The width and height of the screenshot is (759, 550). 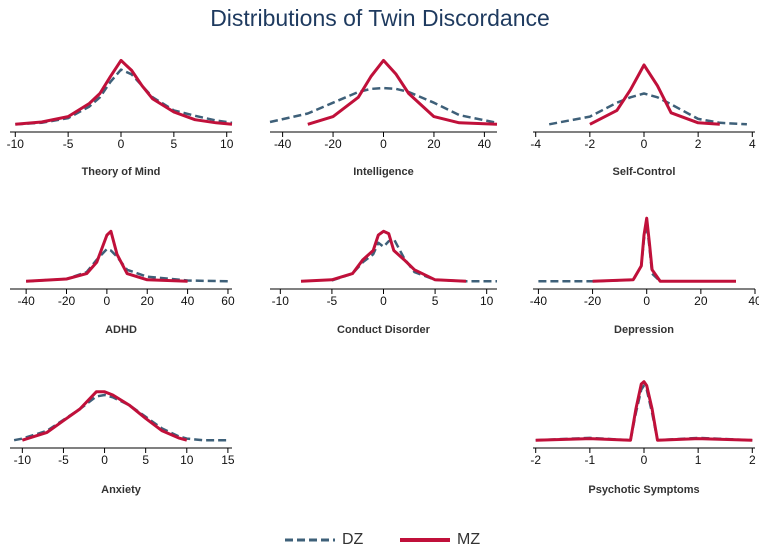 I want to click on x-axis-label: Psychotic Symptoms, so click(x=643, y=490).